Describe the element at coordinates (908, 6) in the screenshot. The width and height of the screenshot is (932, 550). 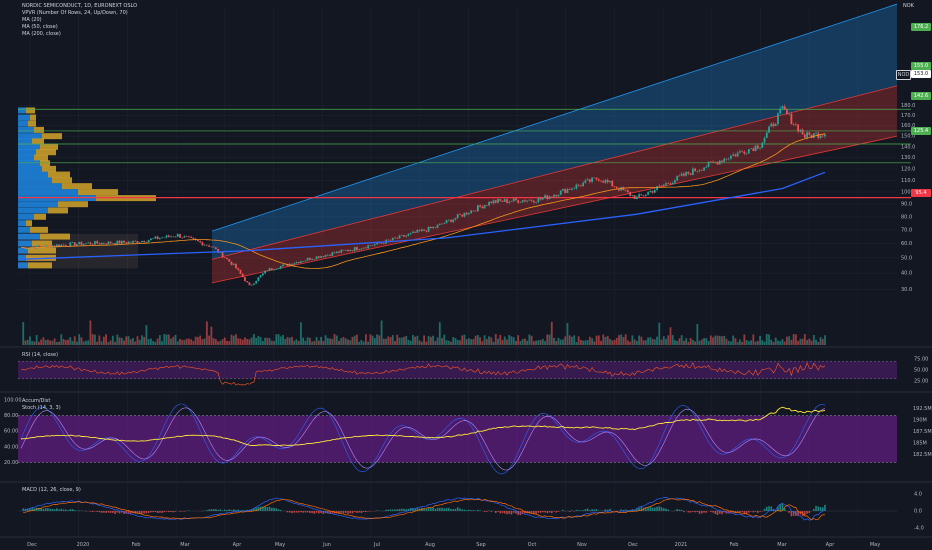
I see `currency-label: NOK` at that location.